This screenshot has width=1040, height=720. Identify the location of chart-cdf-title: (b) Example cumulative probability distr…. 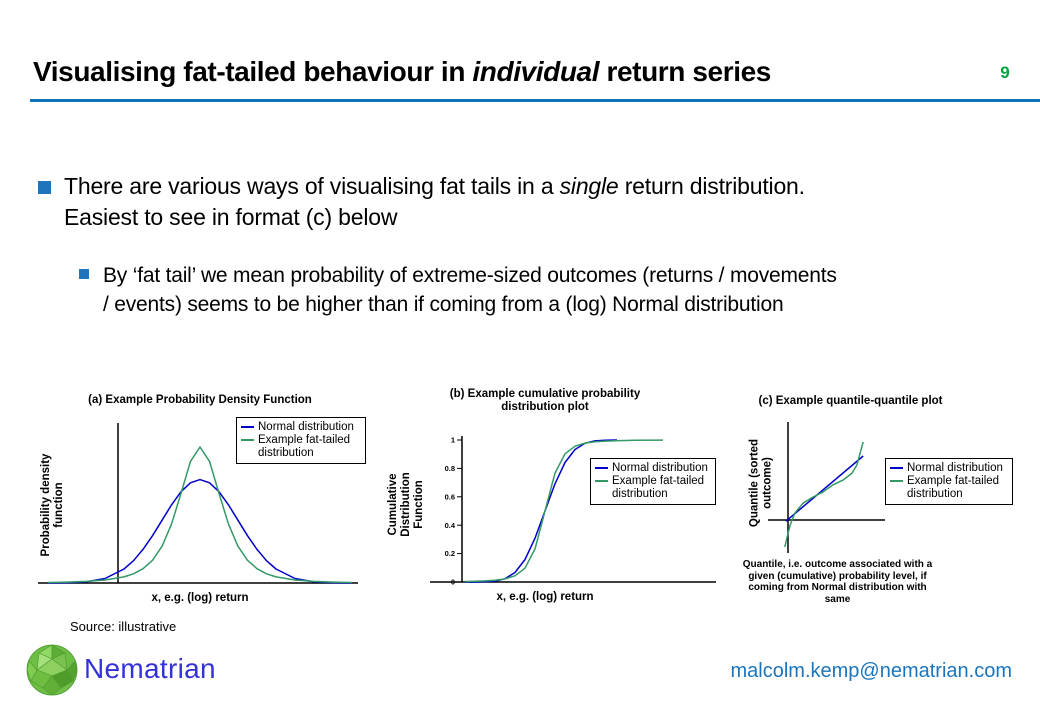
(545, 400).